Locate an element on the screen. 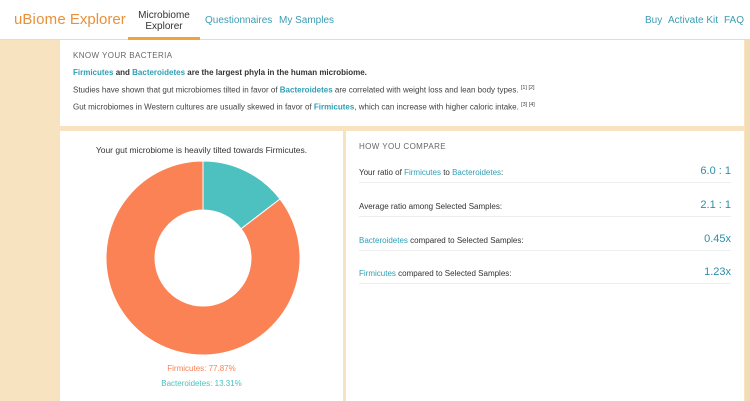 The image size is (750, 401). label-text: to is located at coordinates (446, 172).